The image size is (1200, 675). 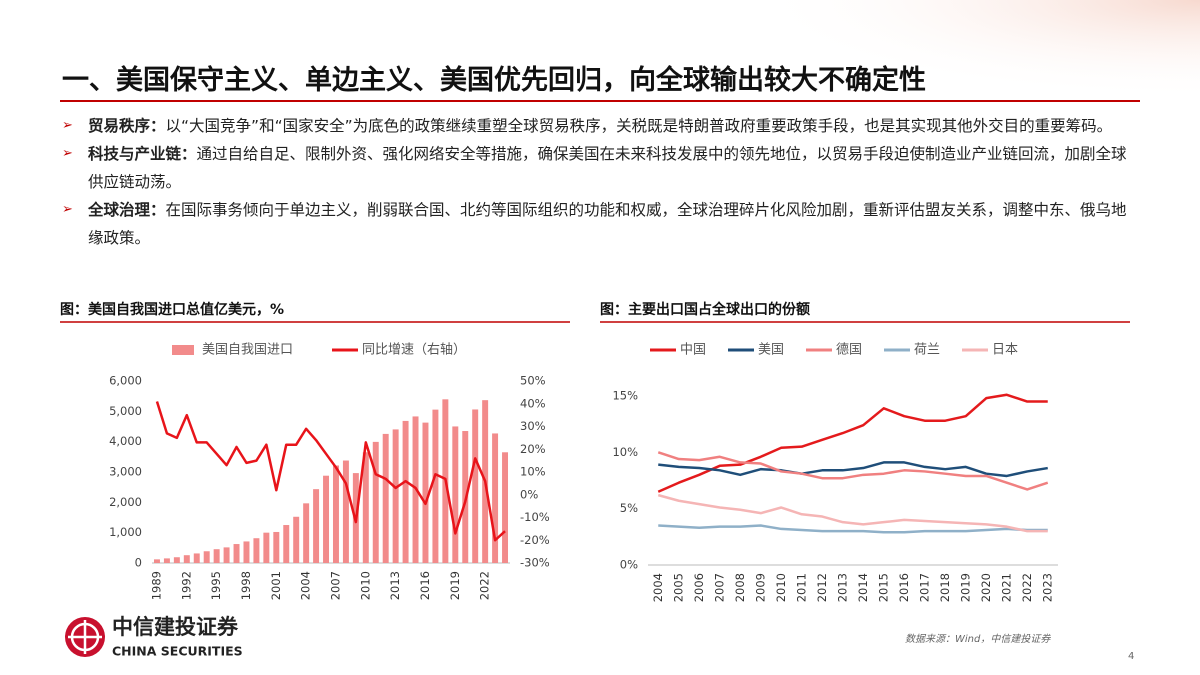 What do you see at coordinates (801, 587) in the screenshot?
I see `x-tick-label: 2011` at bounding box center [801, 587].